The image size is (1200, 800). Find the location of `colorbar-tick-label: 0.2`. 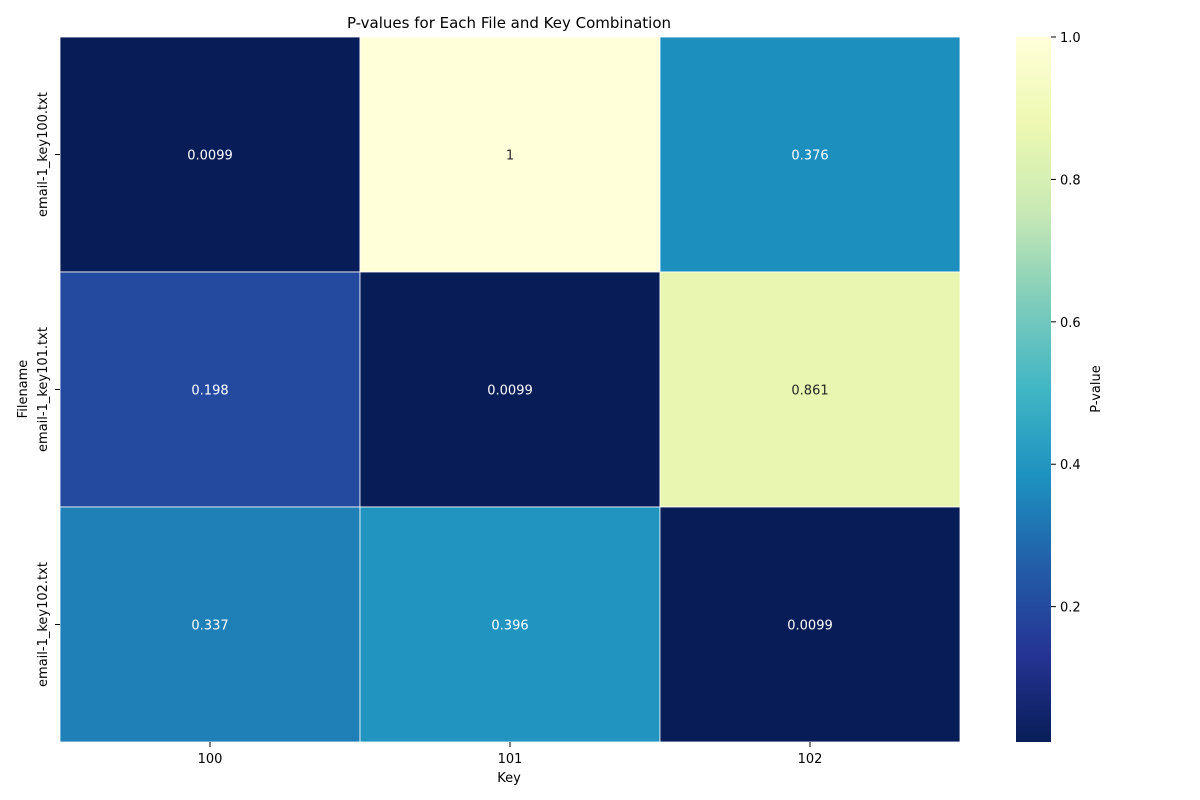

colorbar-tick-label: 0.2 is located at coordinates (1070, 608).